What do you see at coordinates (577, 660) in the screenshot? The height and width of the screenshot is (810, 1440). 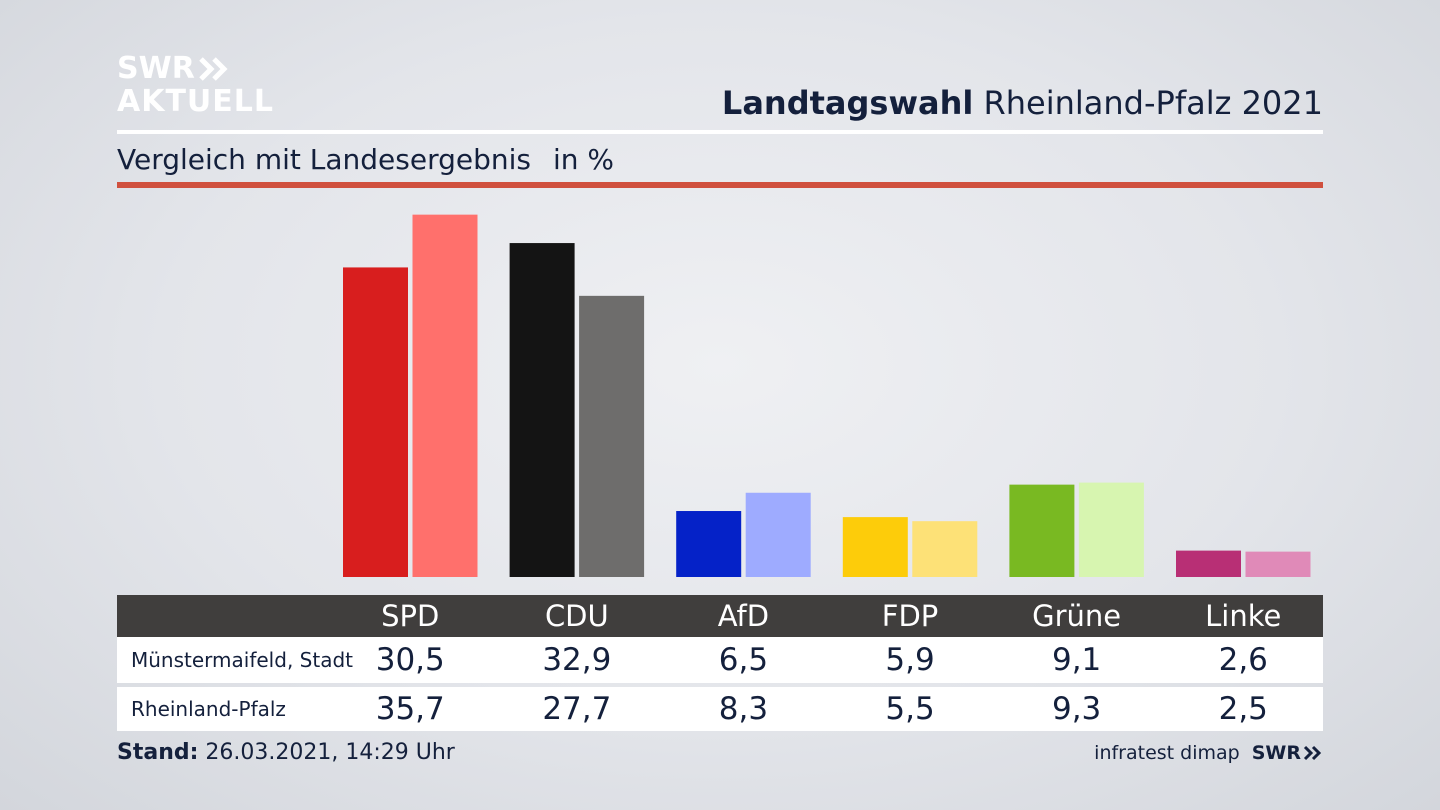 I see `value-cdu-series-0: 32,9` at bounding box center [577, 660].